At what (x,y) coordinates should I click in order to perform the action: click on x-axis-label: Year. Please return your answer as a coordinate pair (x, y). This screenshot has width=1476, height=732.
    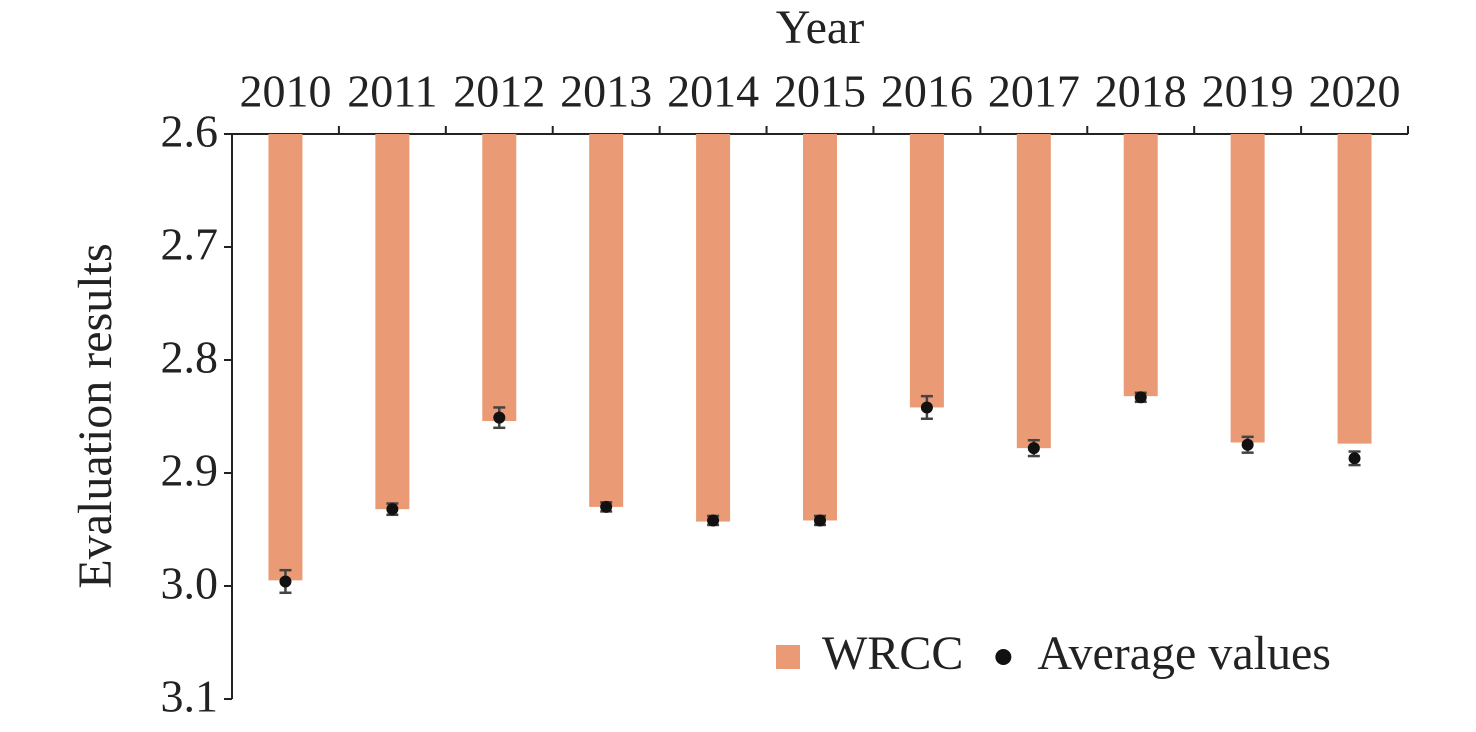
    Looking at the image, I should click on (820, 27).